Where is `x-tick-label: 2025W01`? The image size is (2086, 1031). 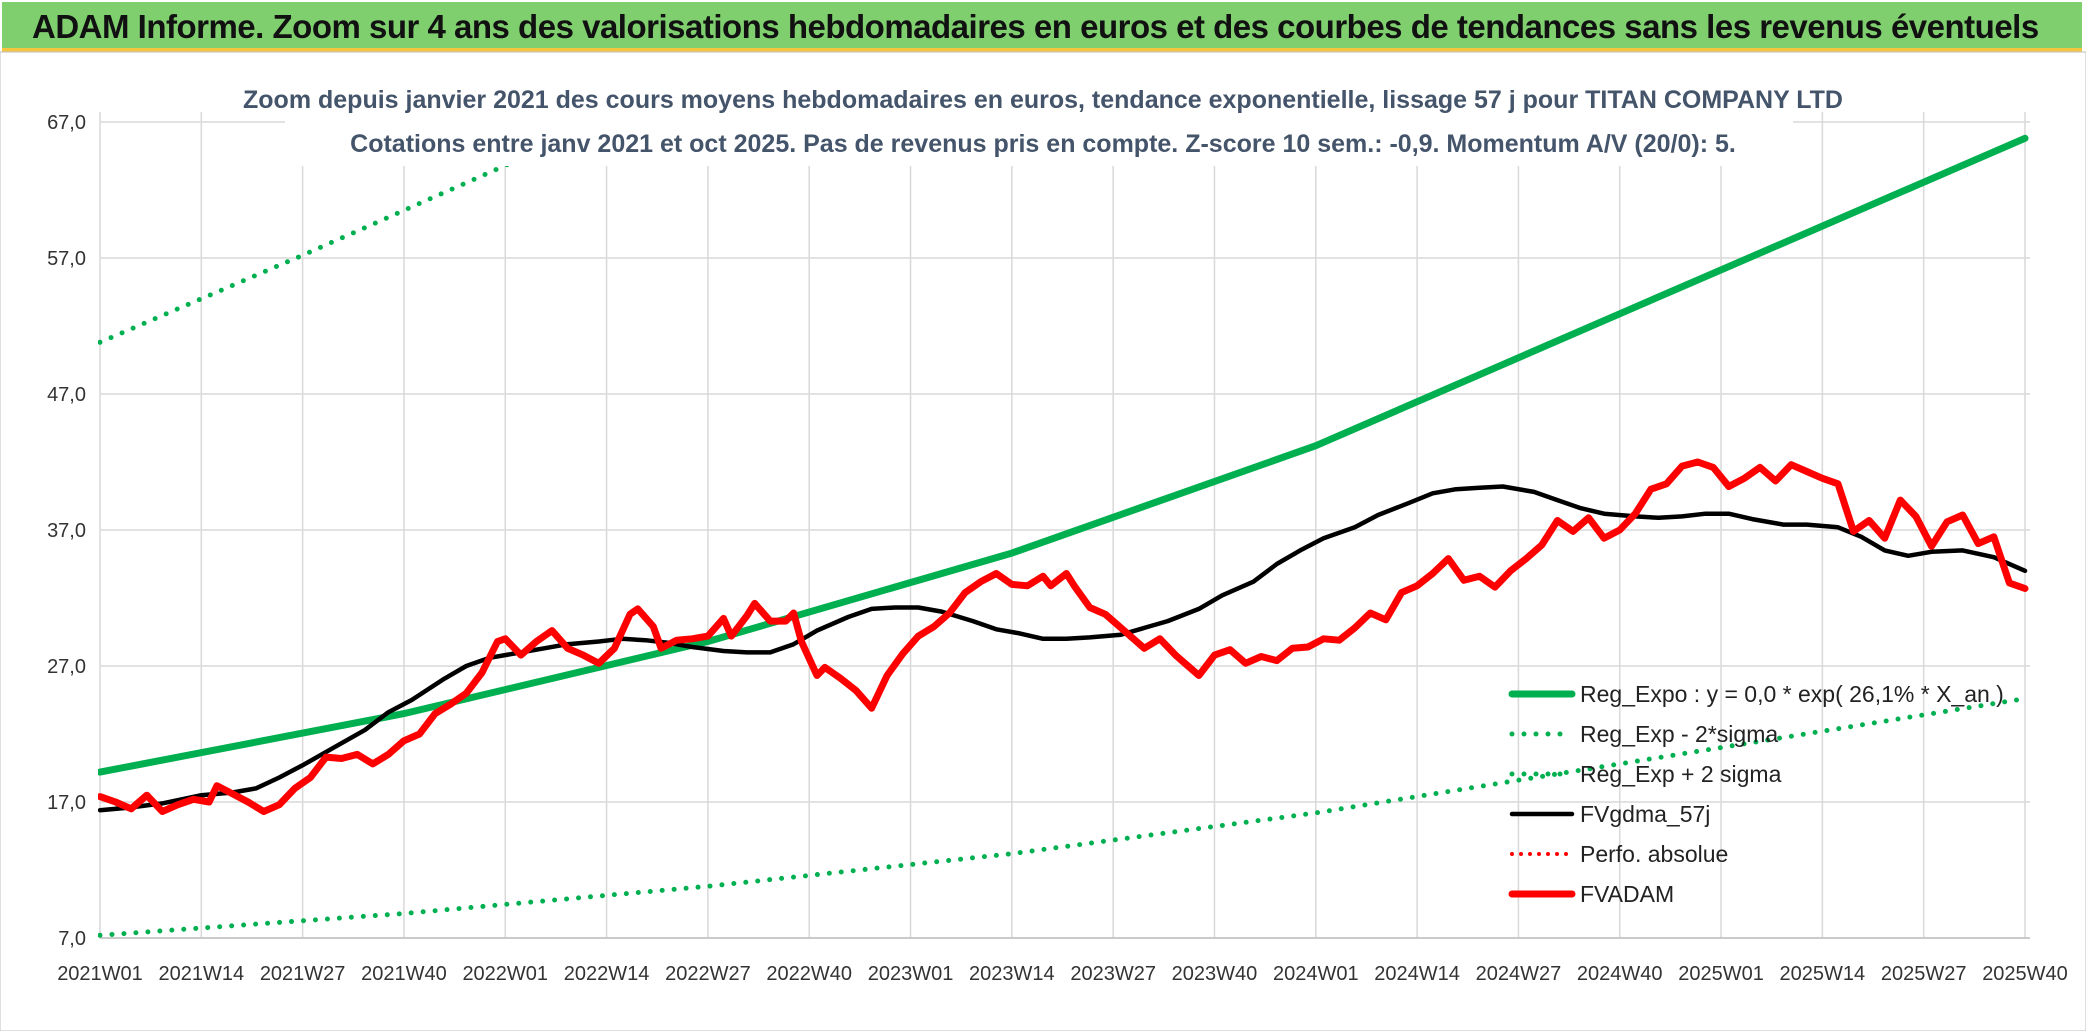
x-tick-label: 2025W01 is located at coordinates (1721, 974).